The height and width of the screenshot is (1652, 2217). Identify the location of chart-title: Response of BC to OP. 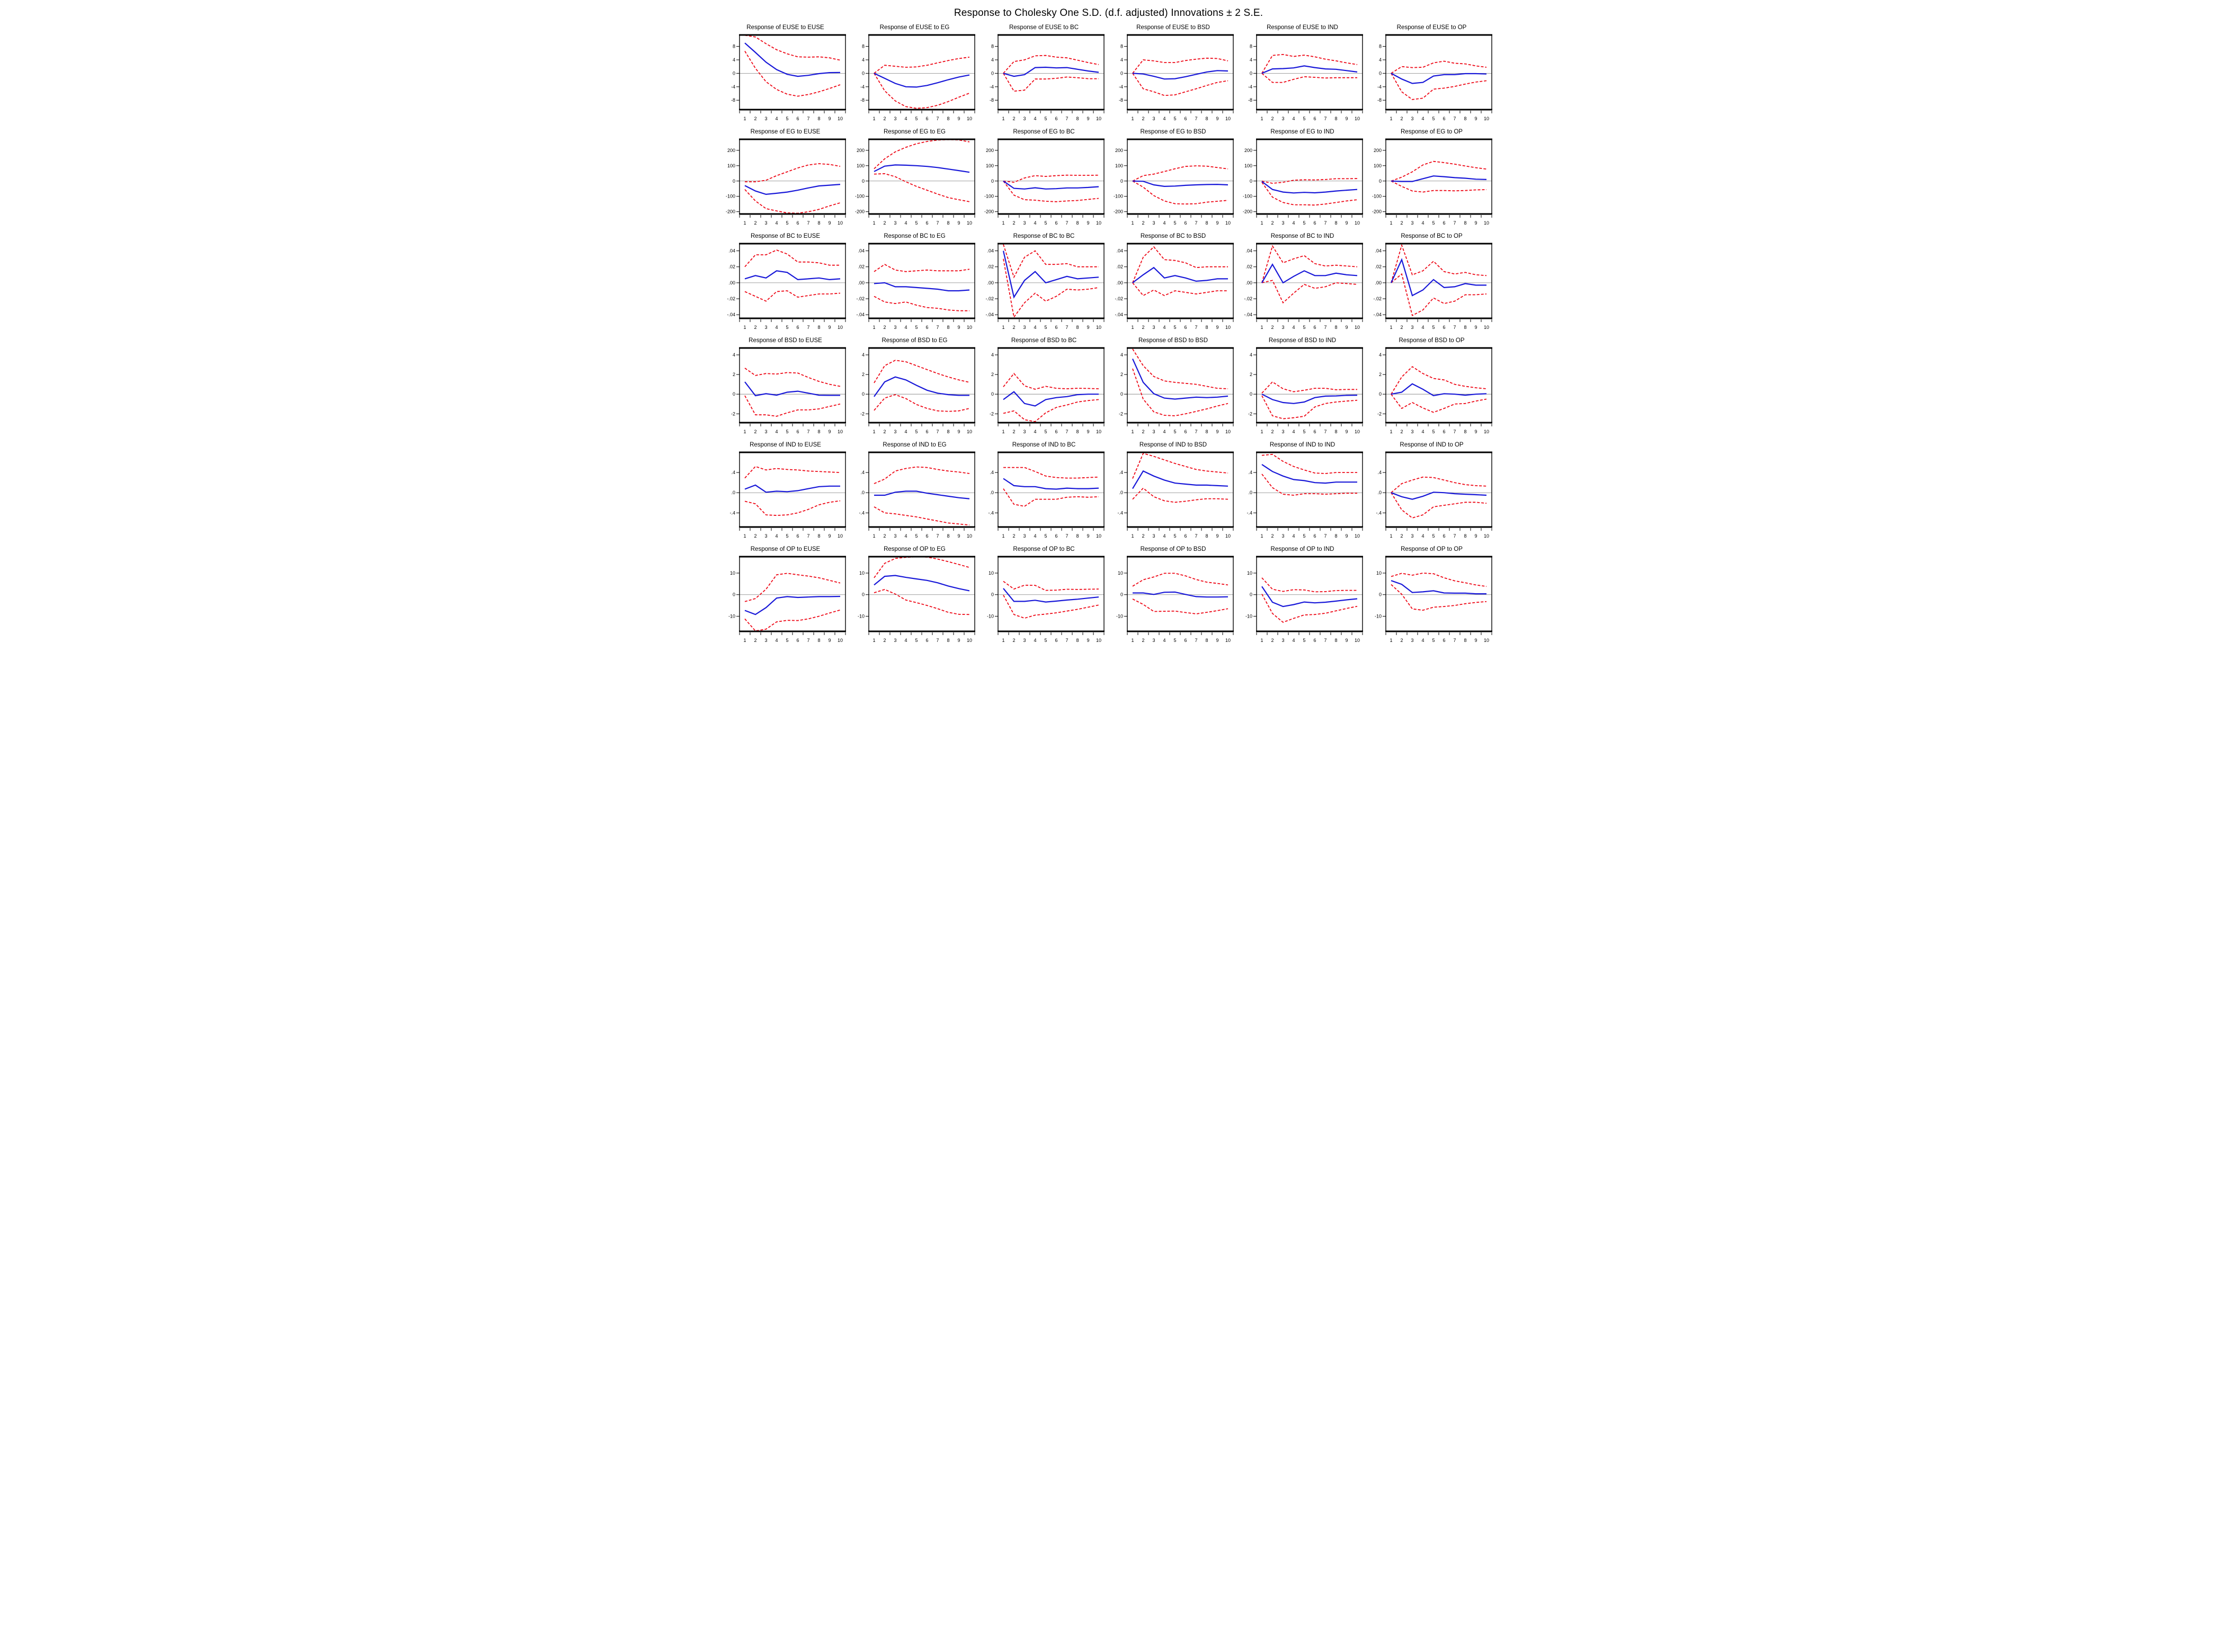
(1432, 236).